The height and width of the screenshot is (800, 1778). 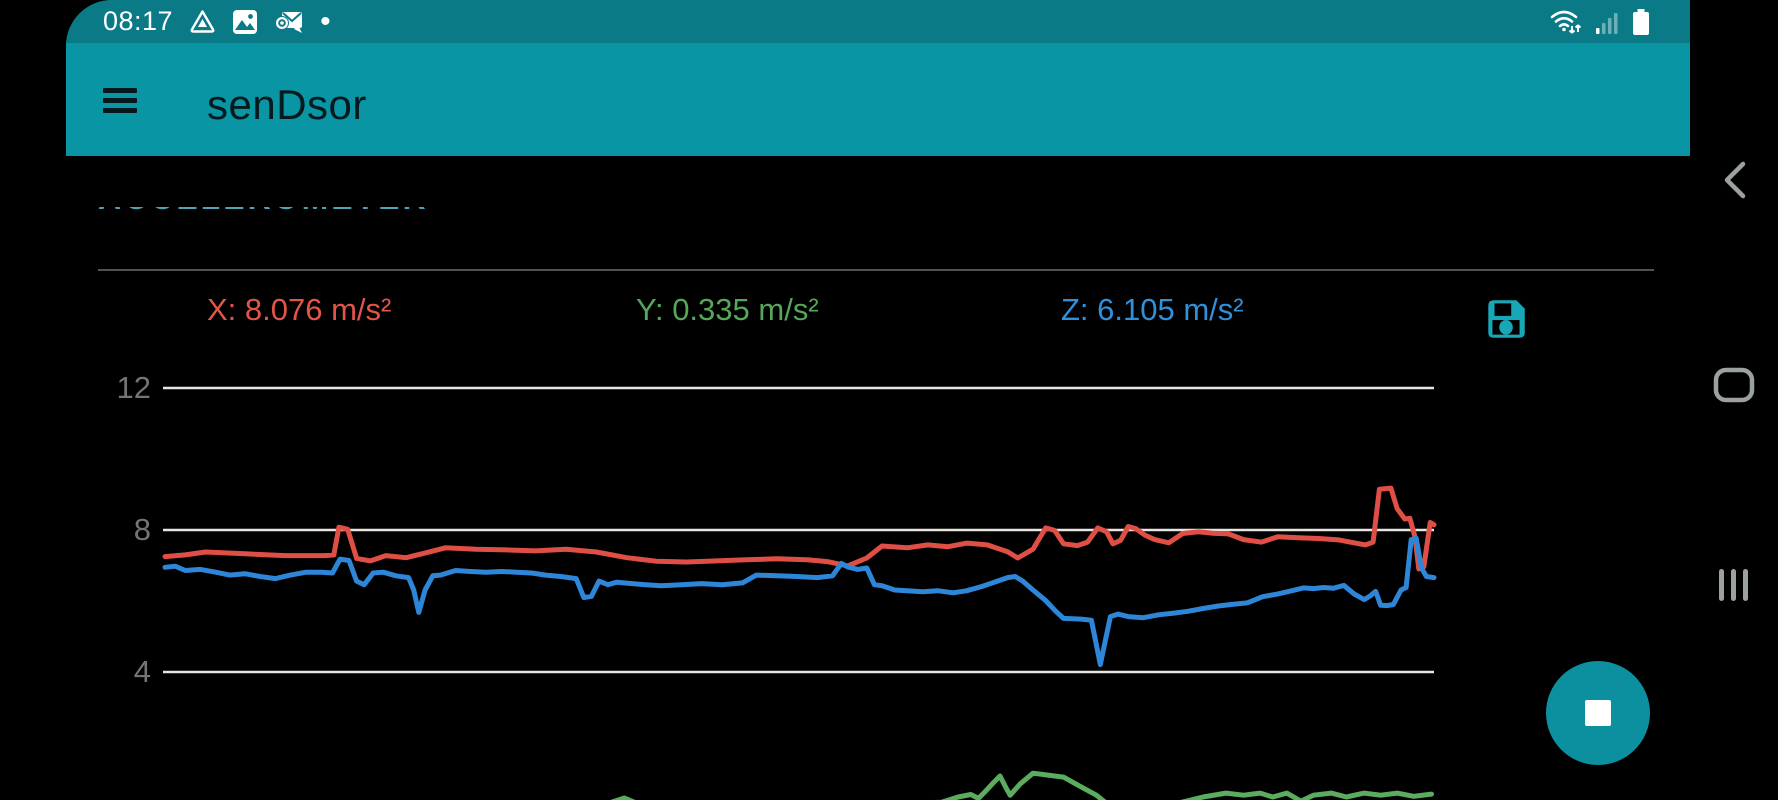 I want to click on reading-z: Z: 6.105 m/s², so click(x=1152, y=309).